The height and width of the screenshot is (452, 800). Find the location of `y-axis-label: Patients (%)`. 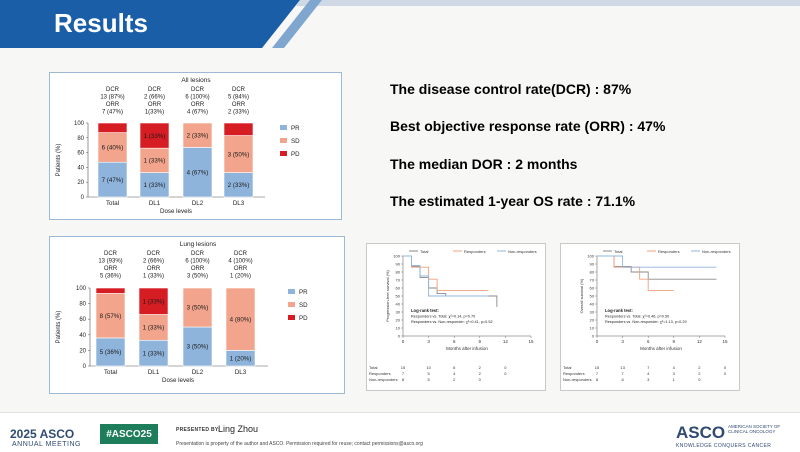

y-axis-label: Patients (%) is located at coordinates (59, 327).